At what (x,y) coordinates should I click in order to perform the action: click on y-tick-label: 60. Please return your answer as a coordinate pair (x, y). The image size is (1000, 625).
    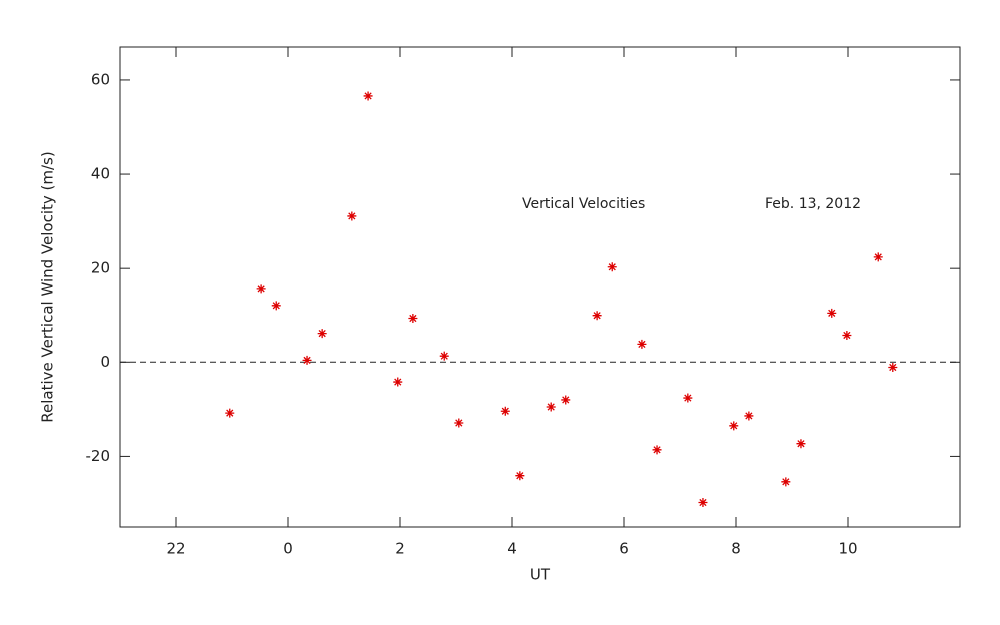
    Looking at the image, I should click on (100, 79).